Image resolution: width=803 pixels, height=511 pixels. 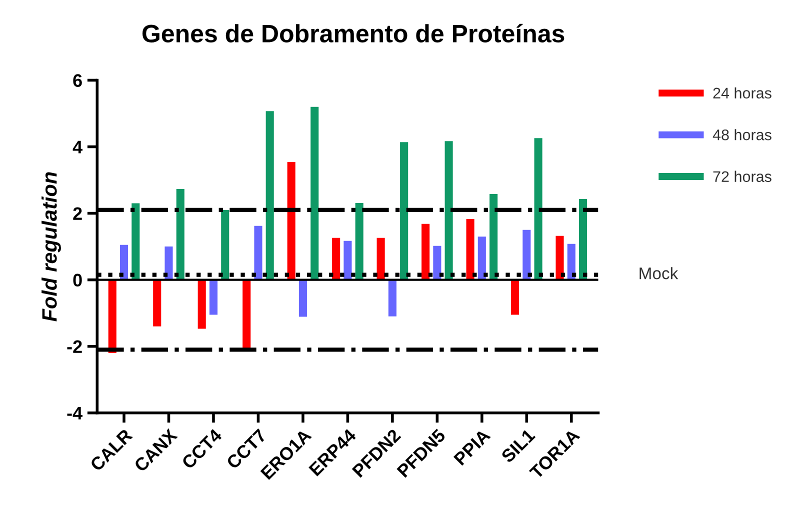 What do you see at coordinates (659, 273) in the screenshot?
I see `ref-line-label: Mock` at bounding box center [659, 273].